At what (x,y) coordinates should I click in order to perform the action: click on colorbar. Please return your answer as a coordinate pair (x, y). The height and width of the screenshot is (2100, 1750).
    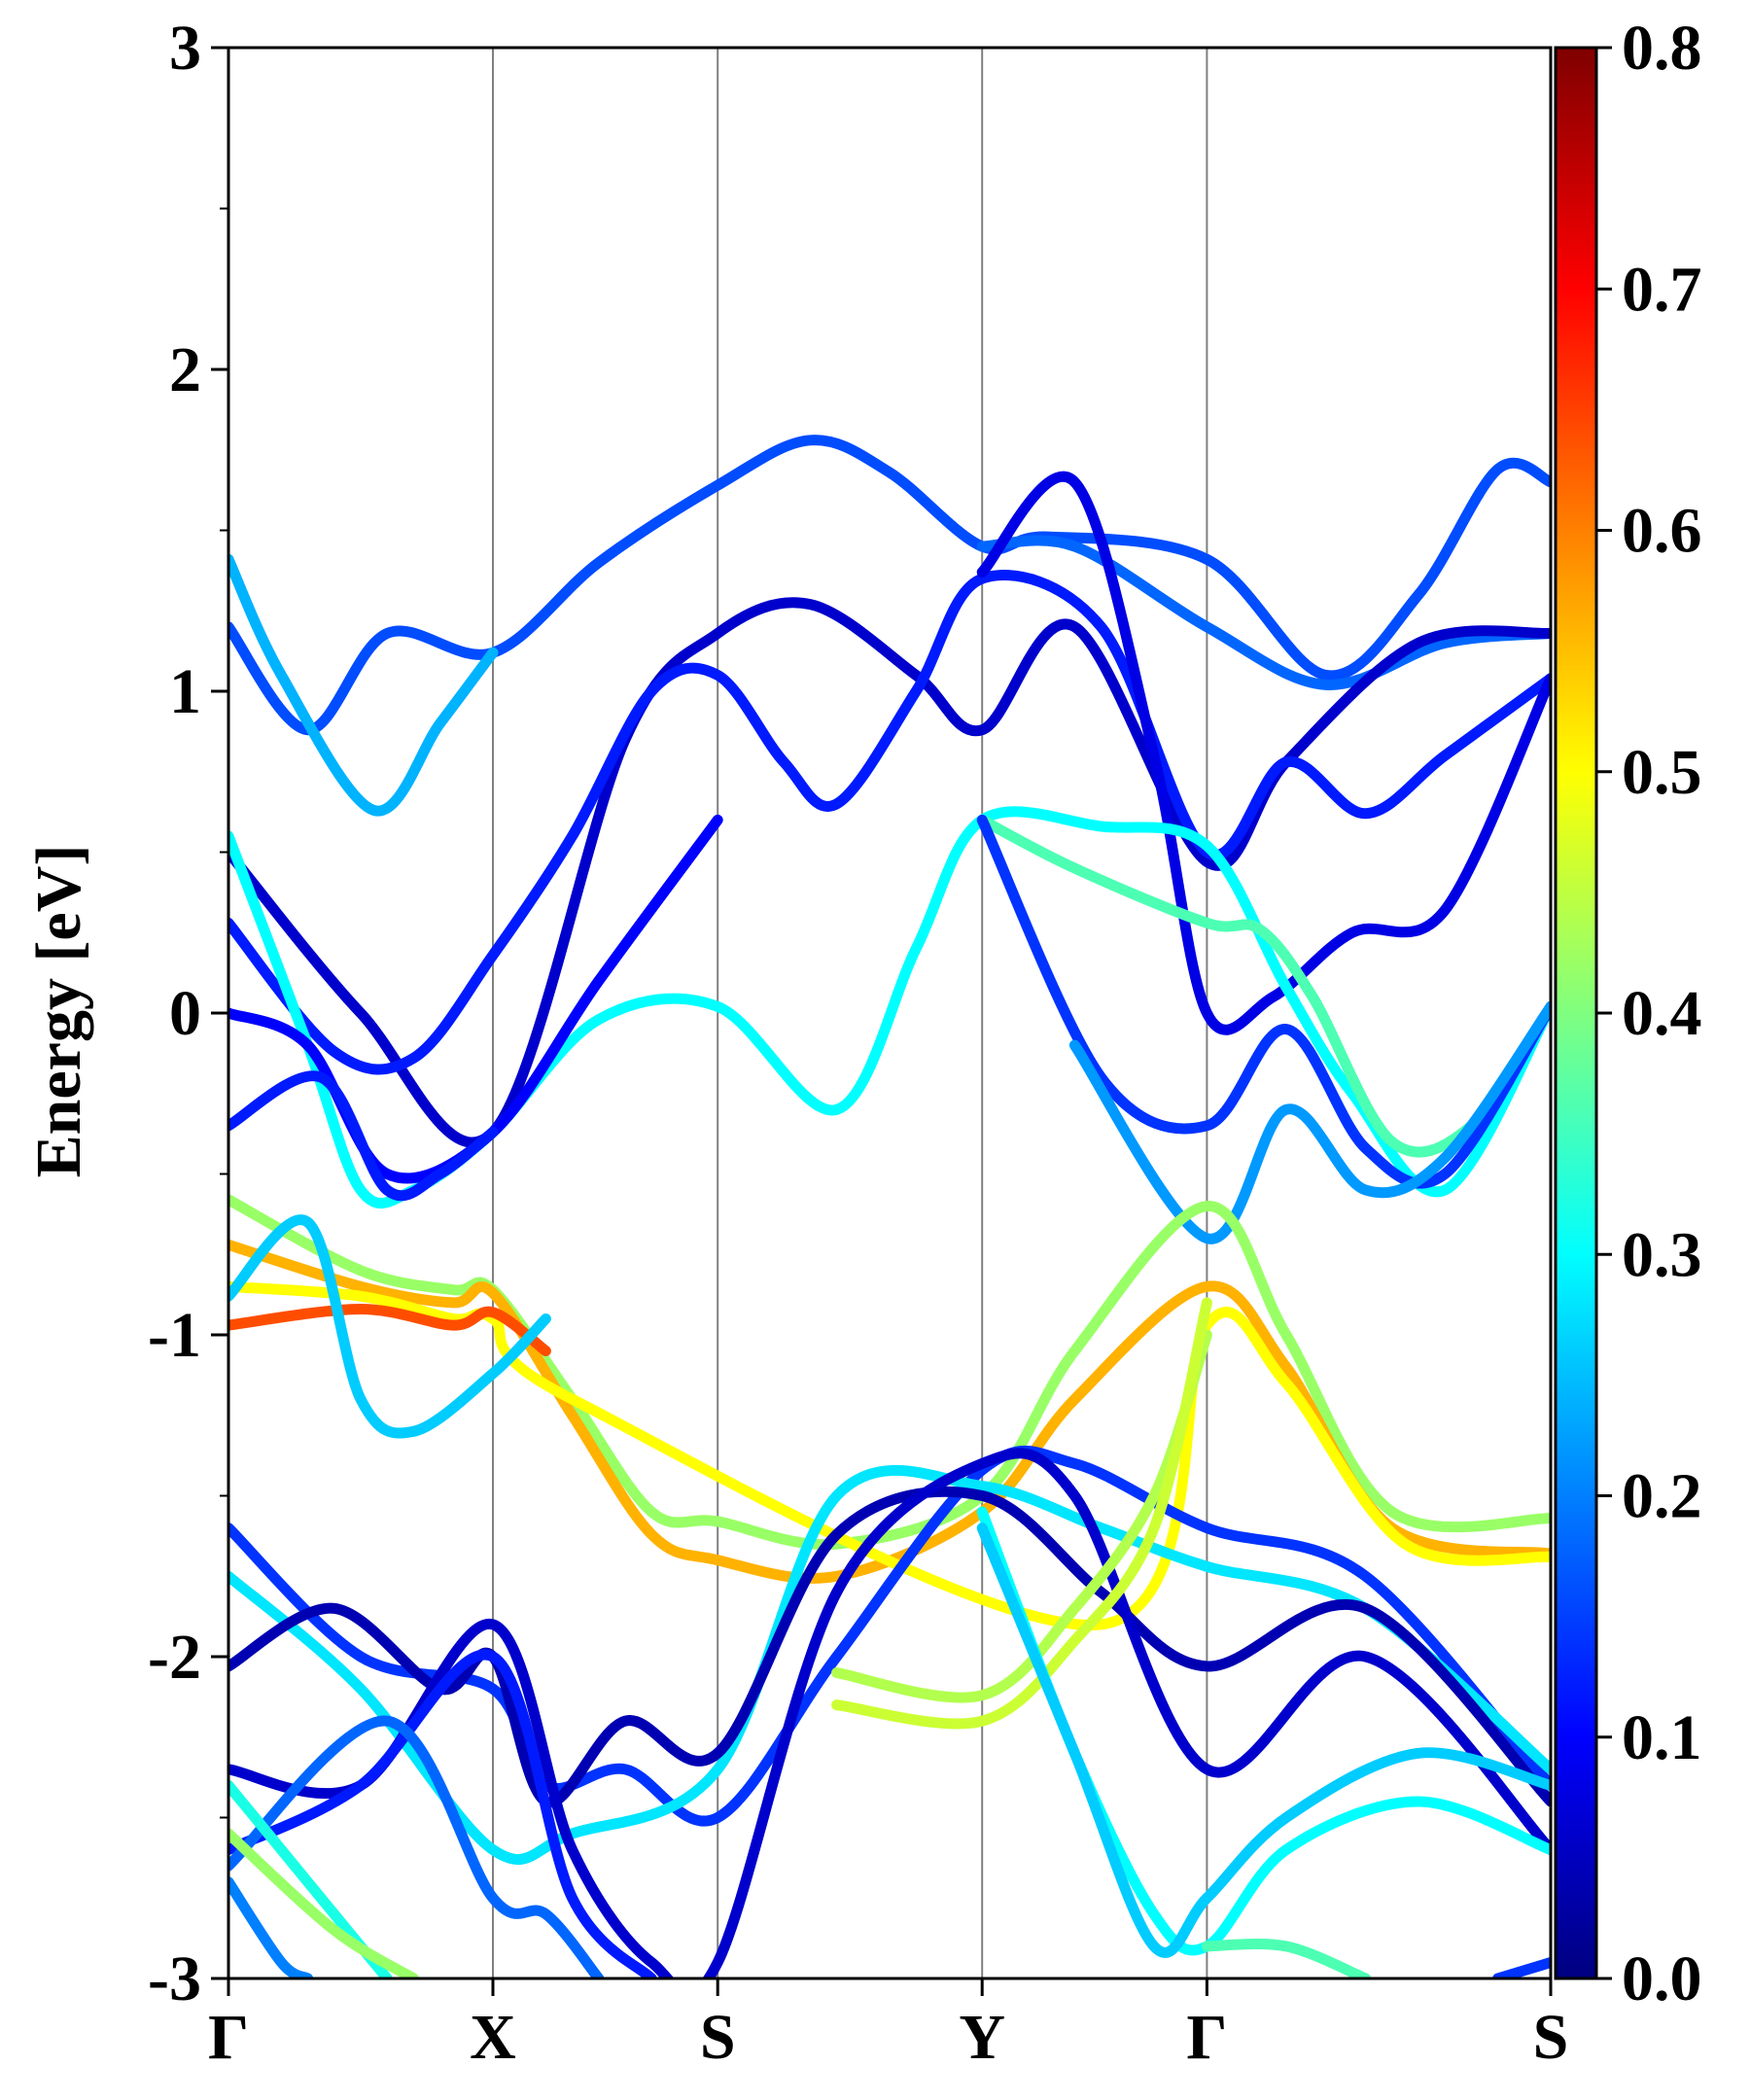
    Looking at the image, I should click on (1576, 1013).